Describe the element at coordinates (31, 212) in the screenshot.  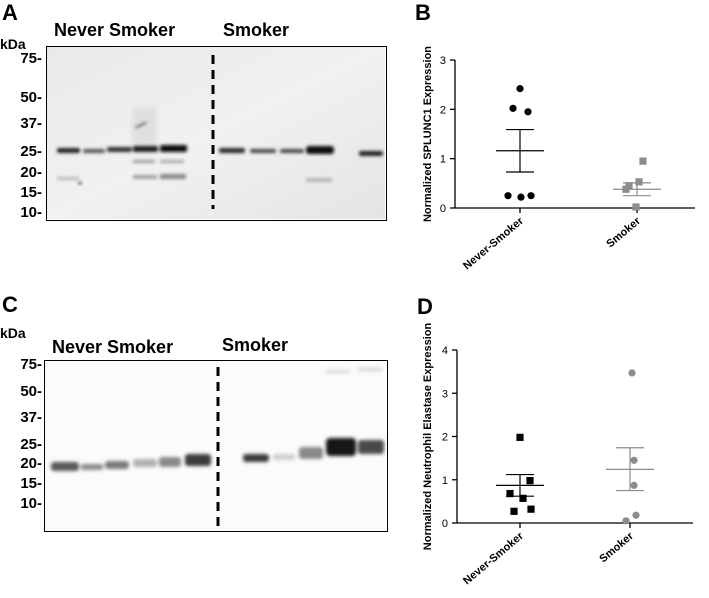
I see `blot-a-marker-10-kda: 10-` at that location.